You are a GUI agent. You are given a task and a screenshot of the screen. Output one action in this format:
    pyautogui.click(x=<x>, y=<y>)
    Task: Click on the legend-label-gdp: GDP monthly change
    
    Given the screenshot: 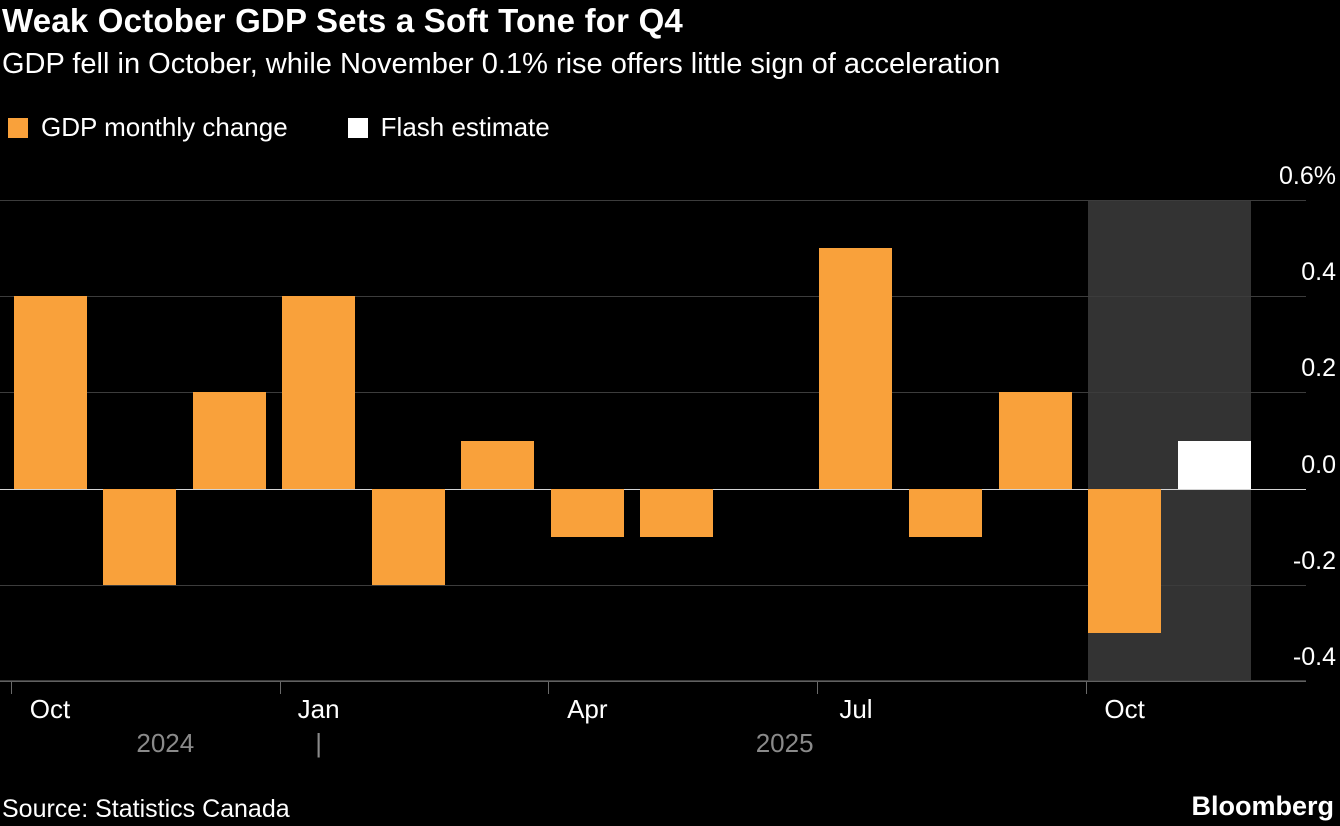 What is the action you would take?
    pyautogui.click(x=164, y=127)
    